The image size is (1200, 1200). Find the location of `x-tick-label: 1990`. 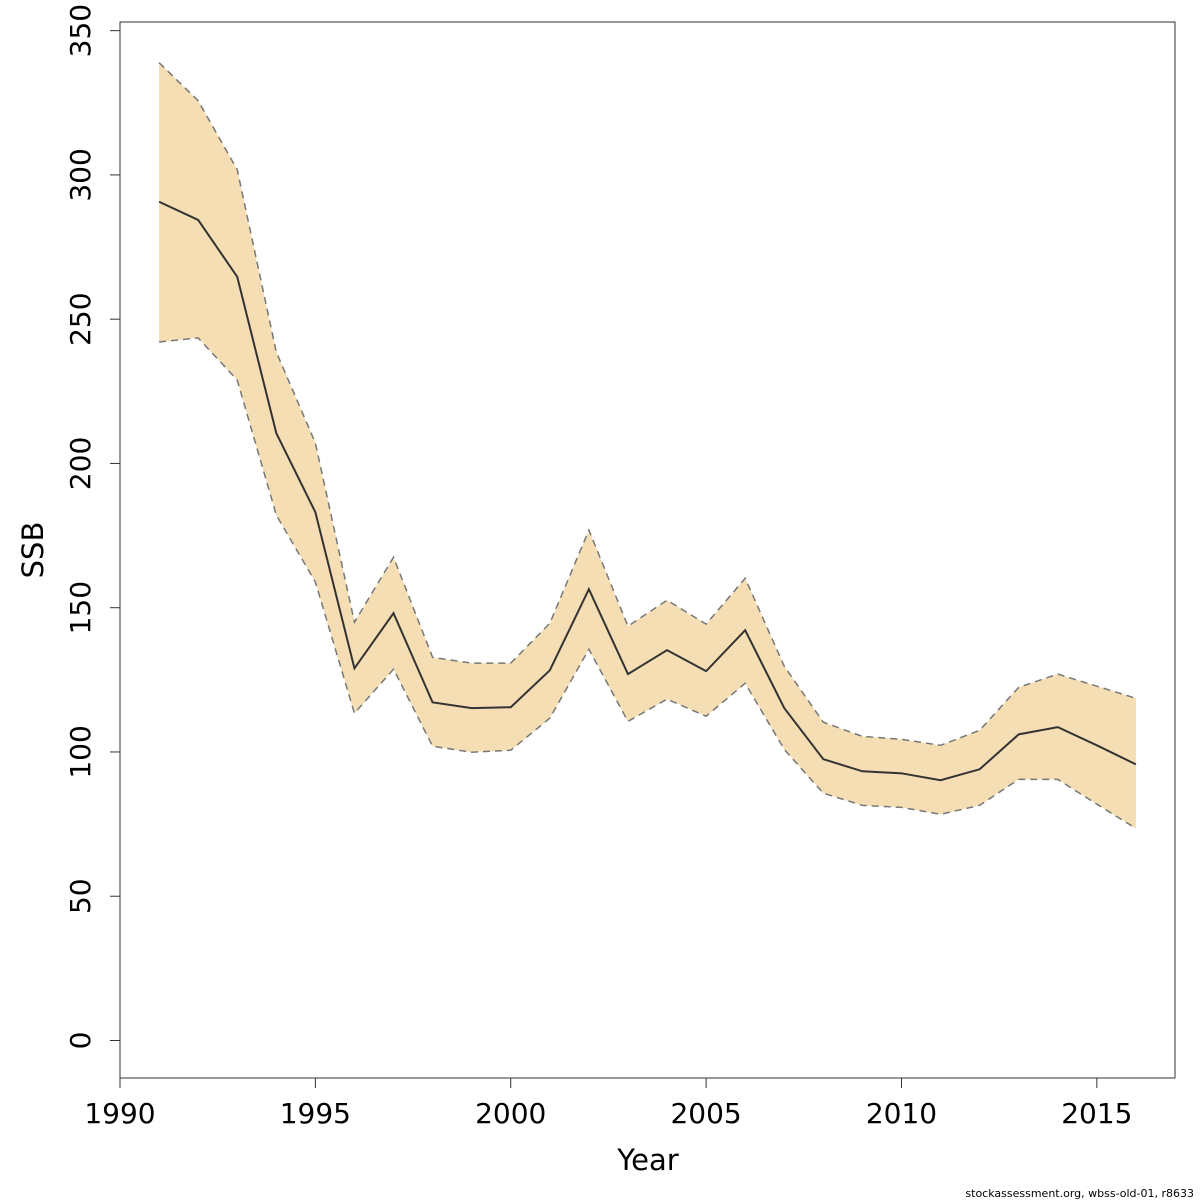

x-tick-label: 1990 is located at coordinates (119, 1113).